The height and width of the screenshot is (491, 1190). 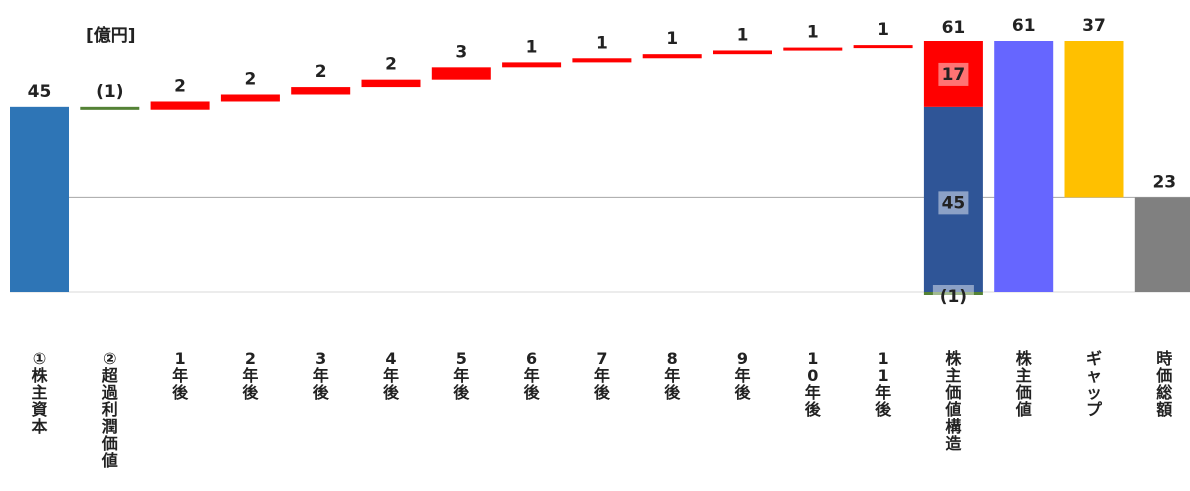 I want to click on category-label-0: ① 株主資本, so click(x=39, y=392).